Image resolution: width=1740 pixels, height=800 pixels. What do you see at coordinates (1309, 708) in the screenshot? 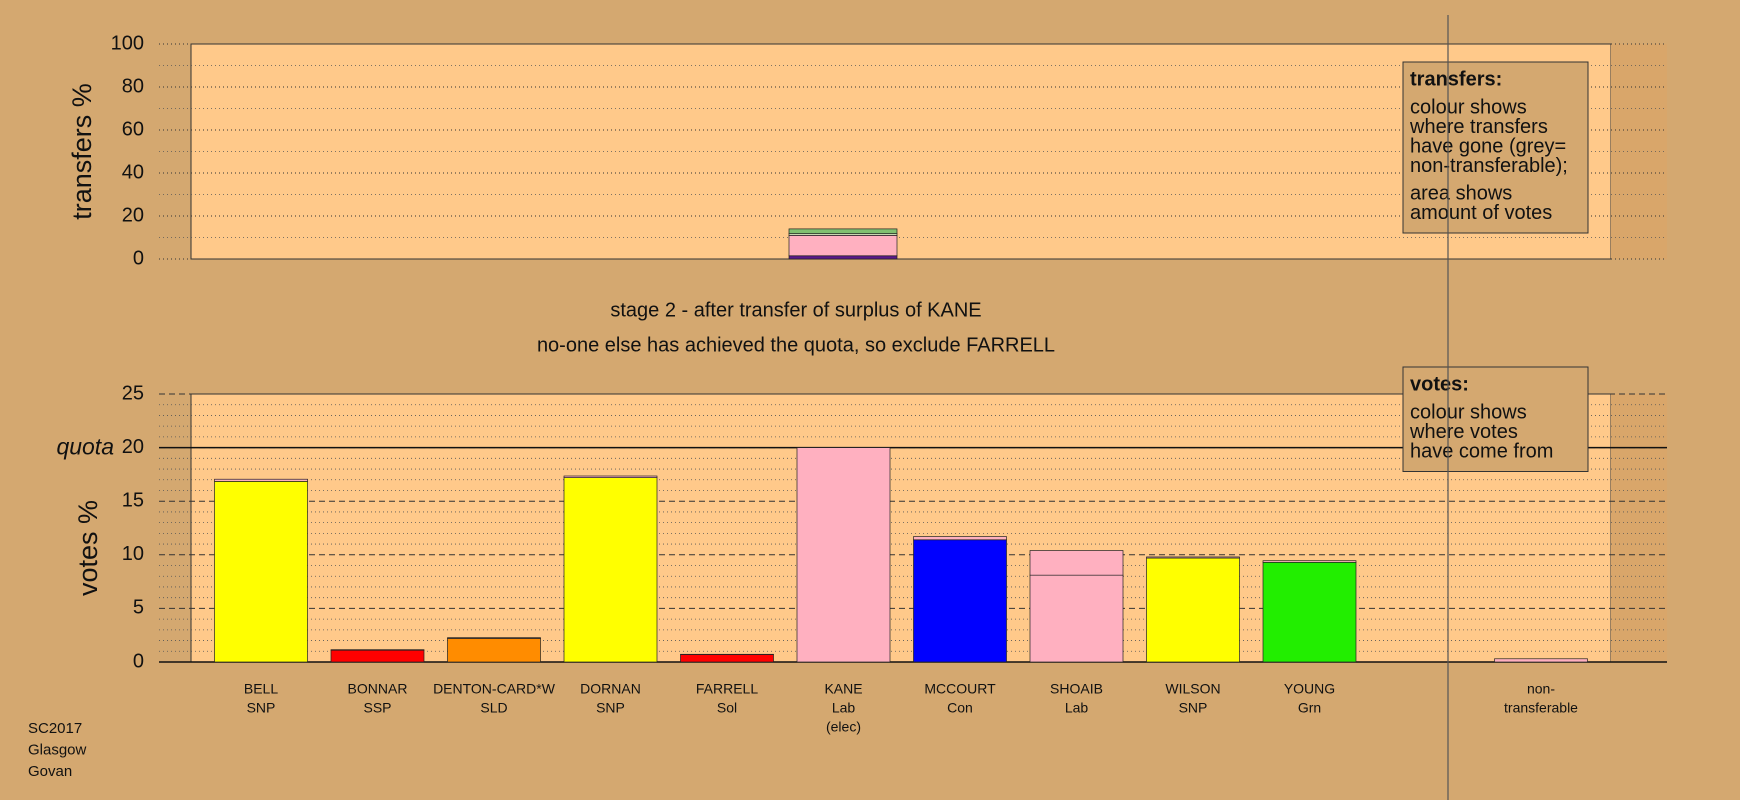
I see `x-tick-label: Grn` at bounding box center [1309, 708].